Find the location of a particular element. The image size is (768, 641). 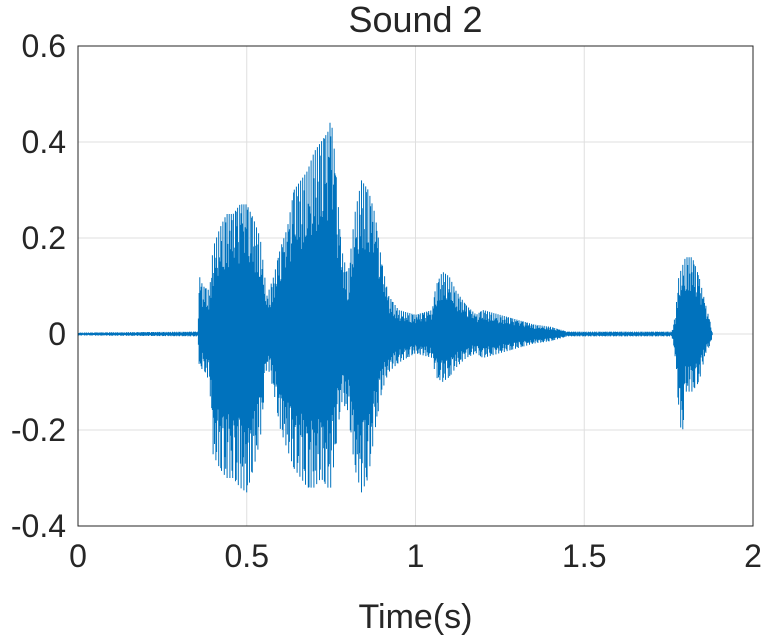

y-tick-label: 0.2 is located at coordinates (44, 238).